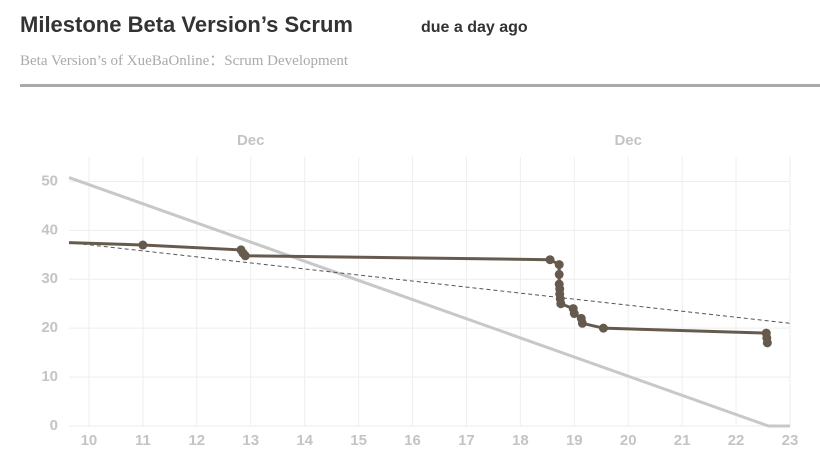 The width and height of the screenshot is (820, 469). Describe the element at coordinates (466, 440) in the screenshot. I see `x-tick-label: 17` at that location.